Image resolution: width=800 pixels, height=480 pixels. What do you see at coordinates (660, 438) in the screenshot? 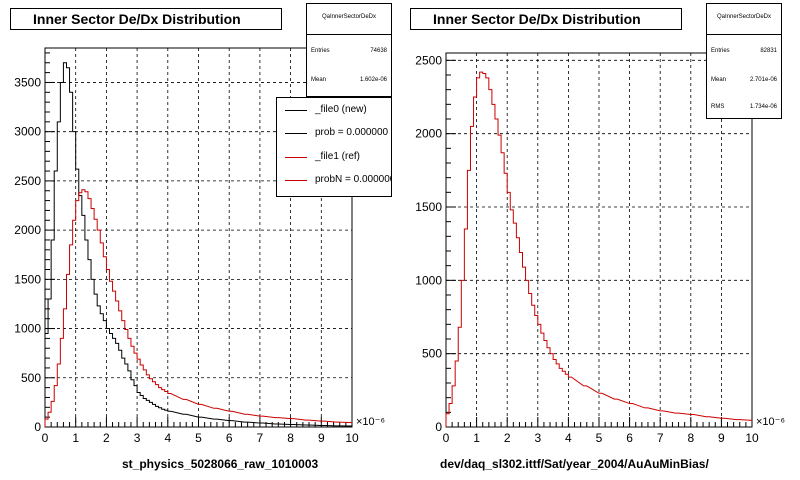
I see `right-x-tick-label: 7` at bounding box center [660, 438].